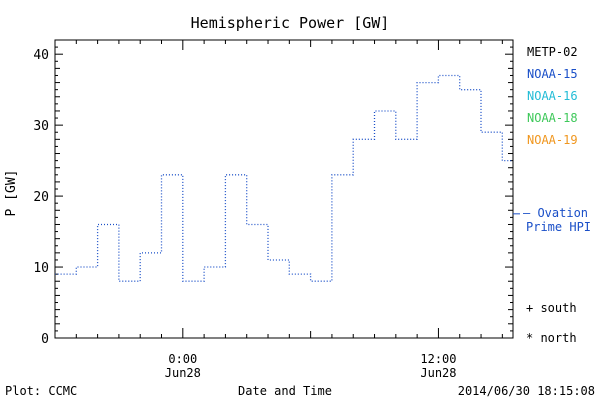 The width and height of the screenshot is (600, 400). Describe the element at coordinates (438, 359) in the screenshot. I see `x-tick-label-time: 12:00` at that location.